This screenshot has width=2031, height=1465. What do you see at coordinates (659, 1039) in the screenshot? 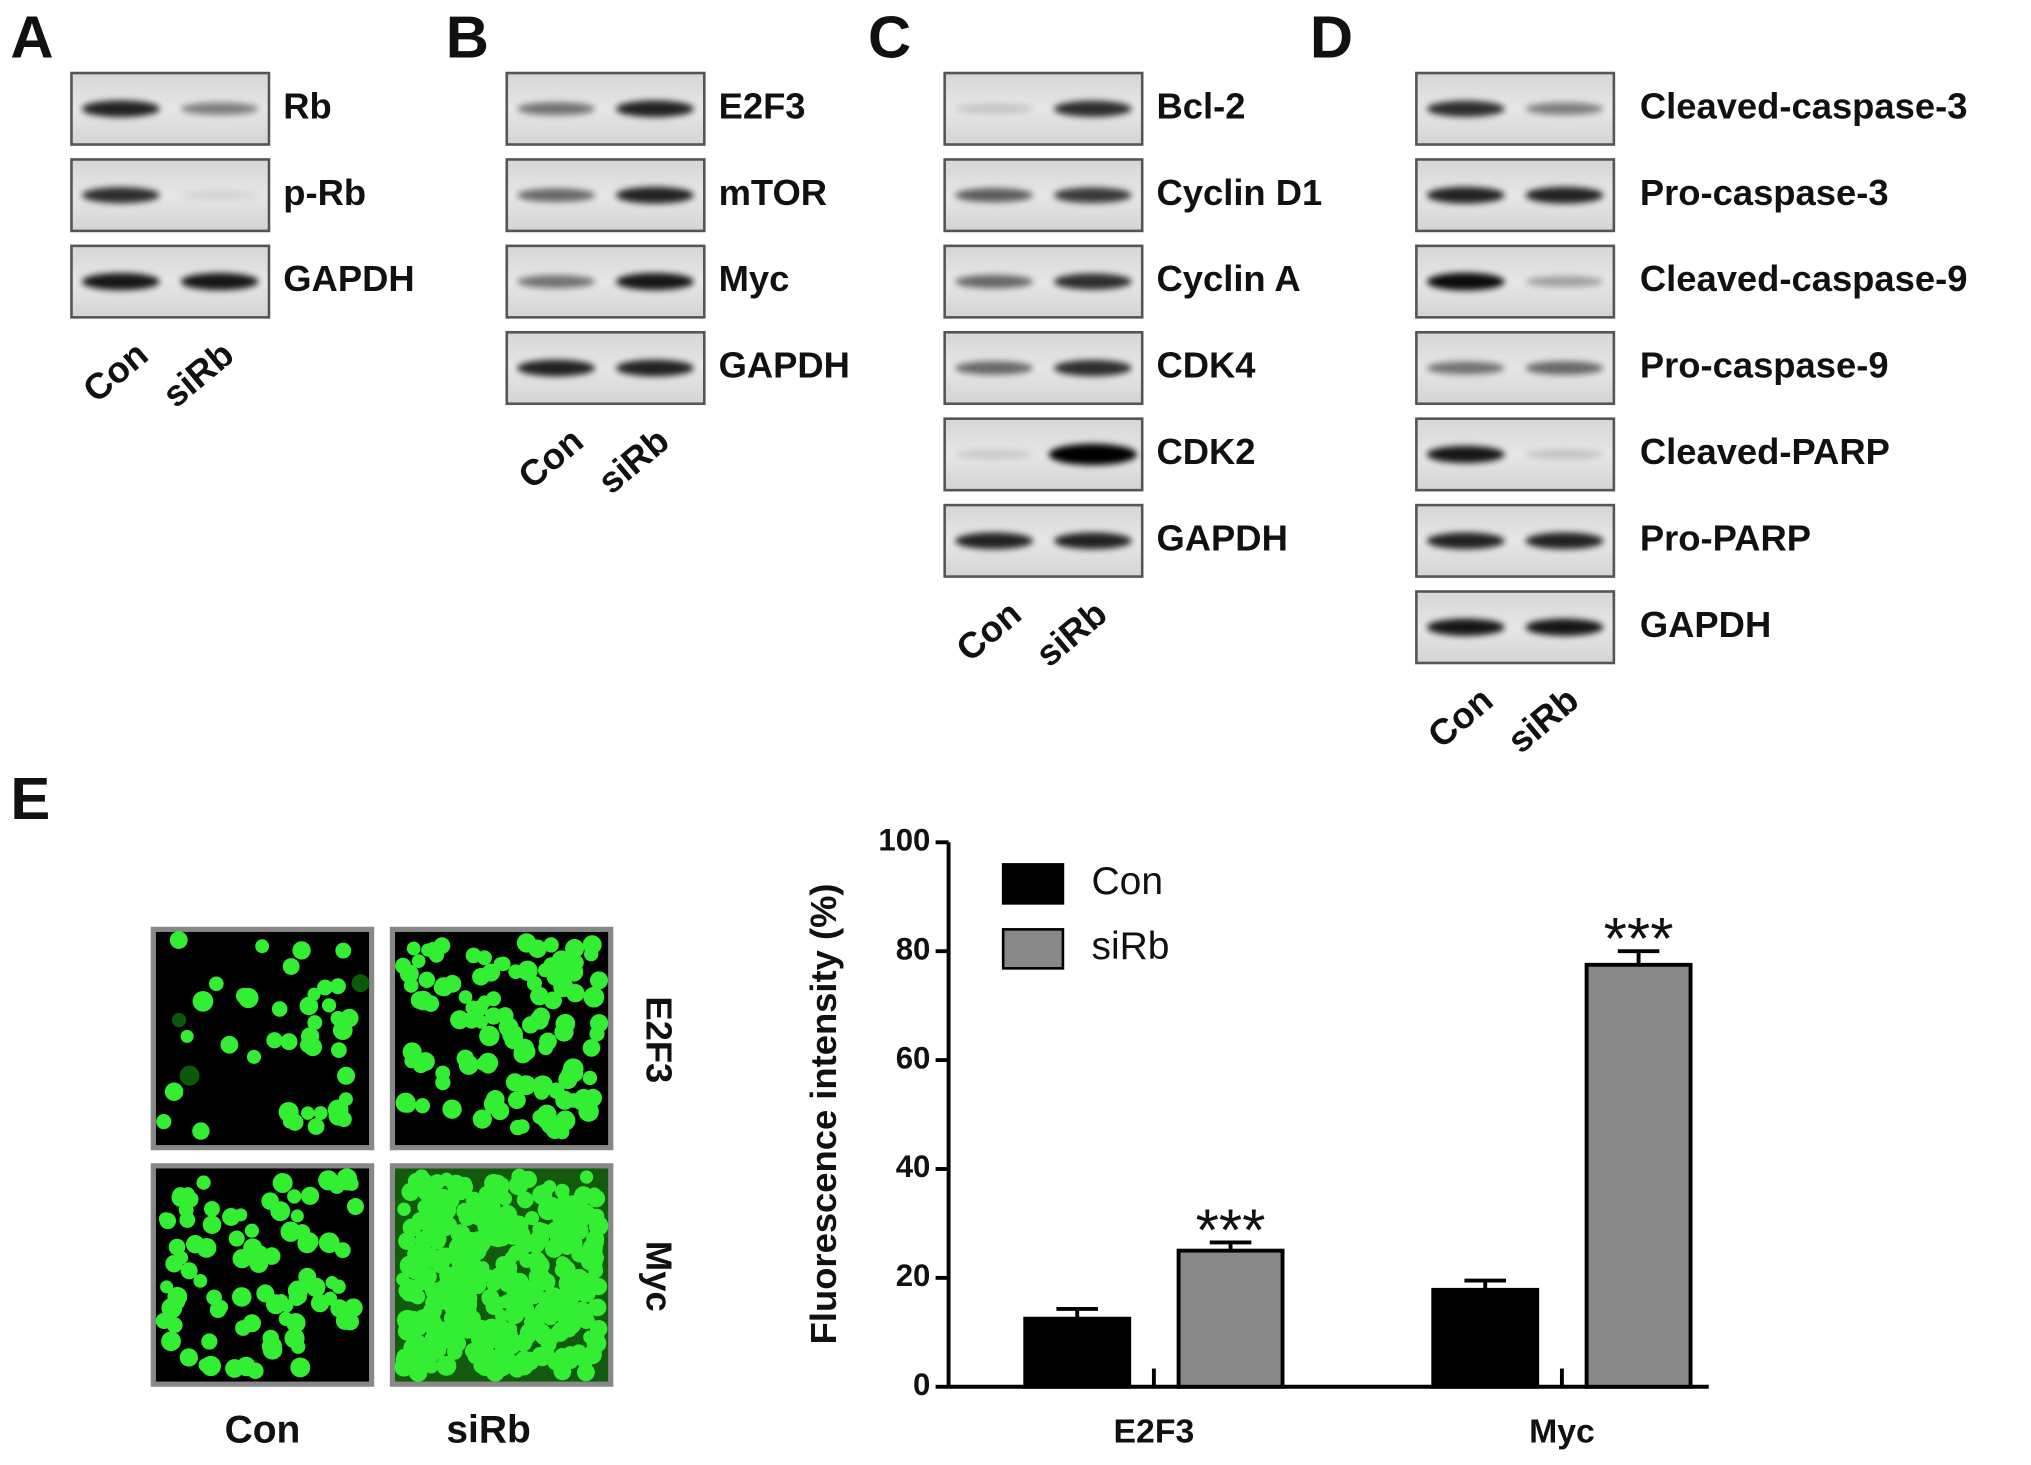
I see `image-row-label: E2F3` at bounding box center [659, 1039].